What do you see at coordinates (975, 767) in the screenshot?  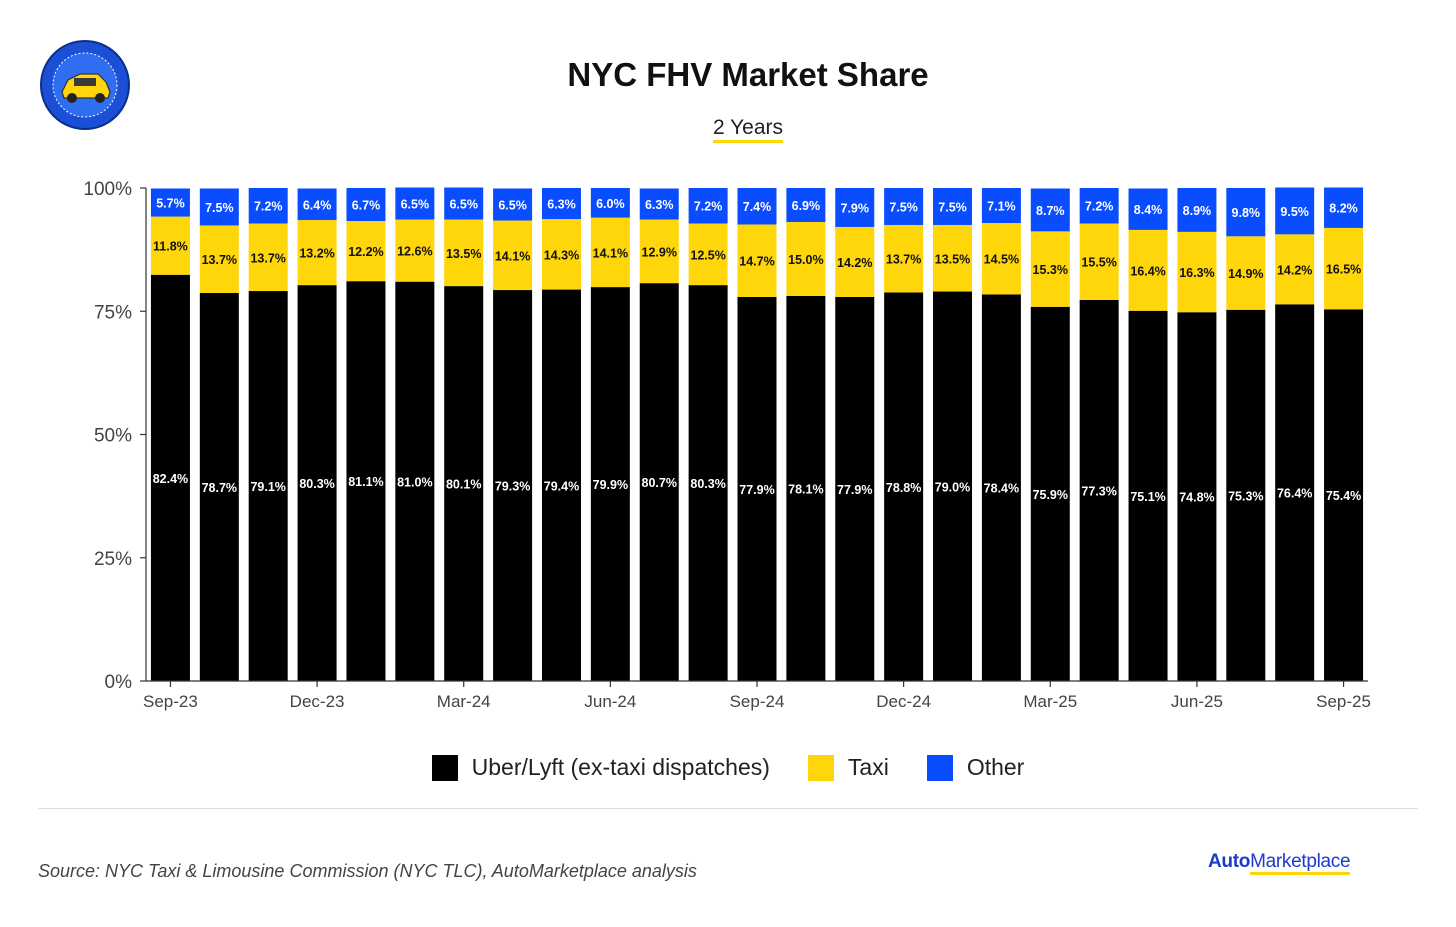 I see `legend-item-other: Other` at bounding box center [975, 767].